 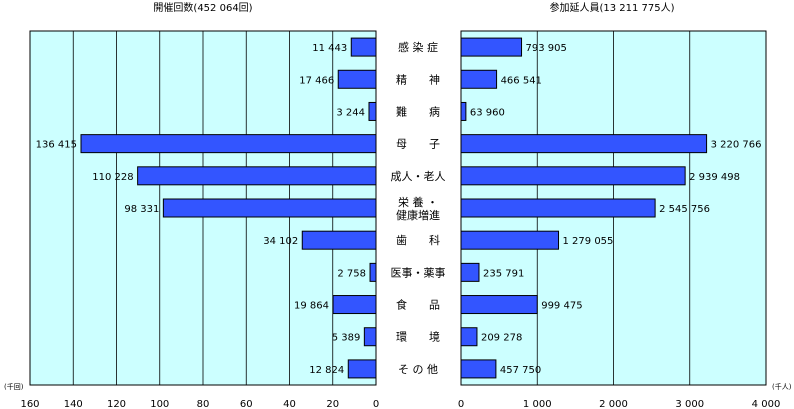 I want to click on left-tick-label: 20, so click(x=332, y=404).